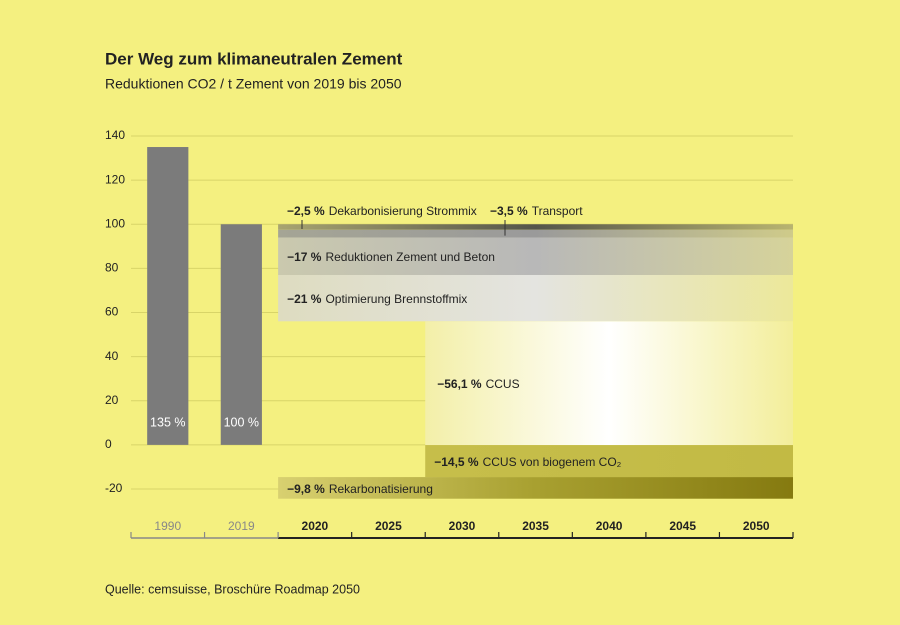  I want to click on y-tick-label: 120, so click(115, 179).